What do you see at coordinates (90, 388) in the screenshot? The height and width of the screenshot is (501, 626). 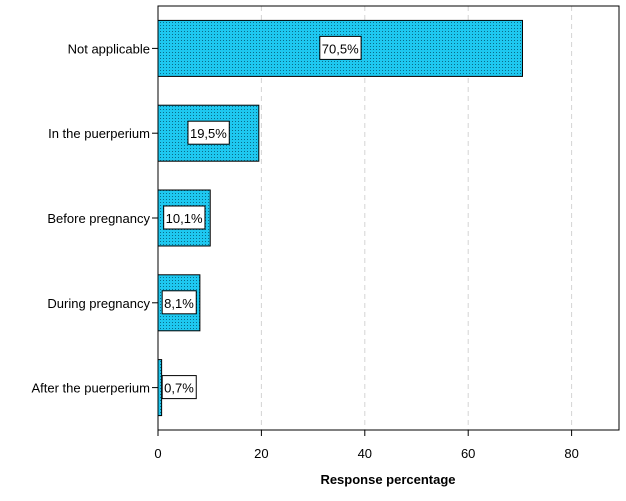 I see `category-label-4: After the puerperium` at bounding box center [90, 388].